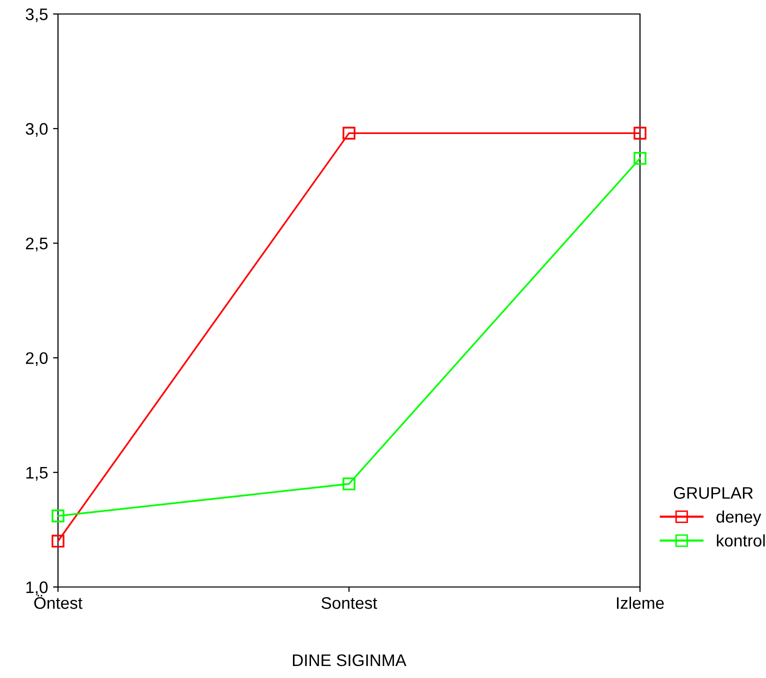 Image resolution: width=766 pixels, height=678 pixels. What do you see at coordinates (37, 588) in the screenshot?
I see `y-tick-label: 1,0` at bounding box center [37, 588].